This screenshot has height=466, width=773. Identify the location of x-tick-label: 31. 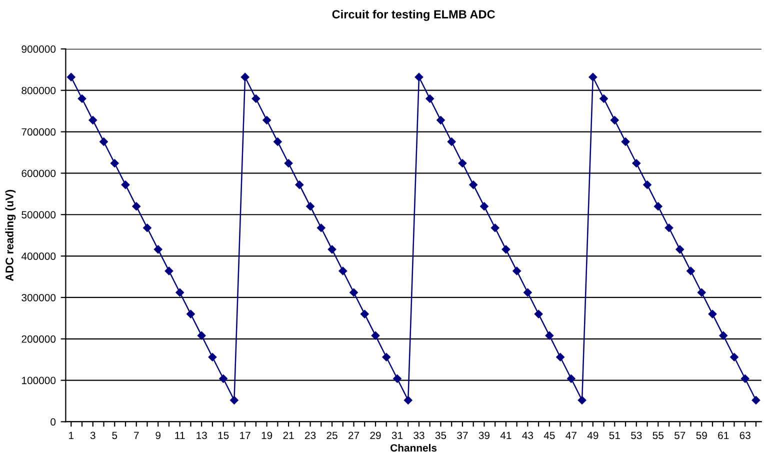
(397, 436).